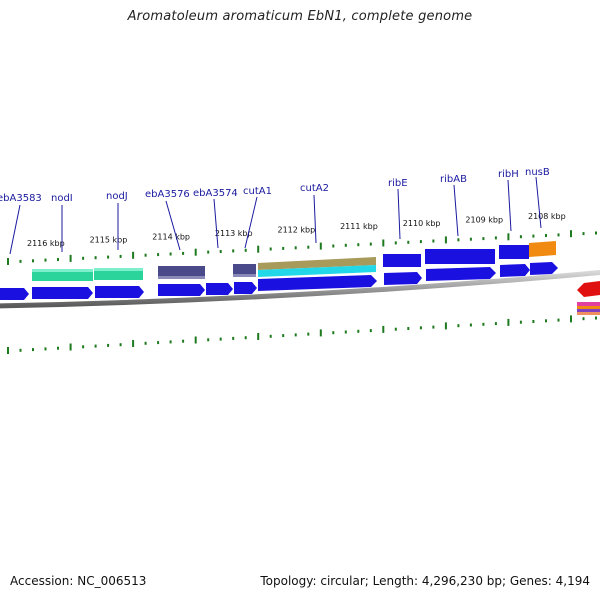  Describe the element at coordinates (171, 236) in the screenshot. I see `tick-label: 2114 kbp` at that location.